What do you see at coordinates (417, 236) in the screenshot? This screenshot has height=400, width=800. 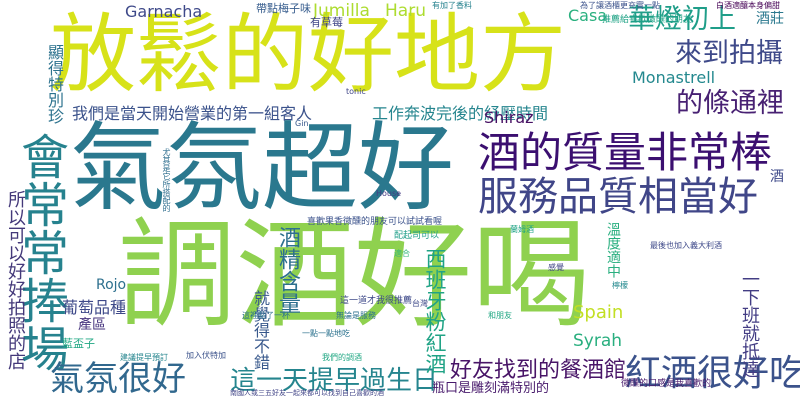 I see `cloud-word: 配起司可以` at bounding box center [417, 236].